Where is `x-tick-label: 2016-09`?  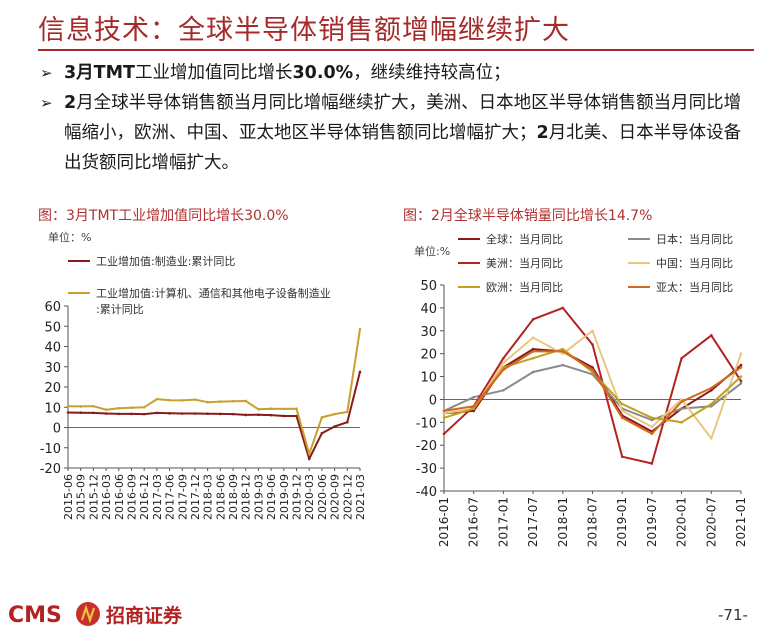
x-tick-label: 2016-09 is located at coordinates (131, 497).